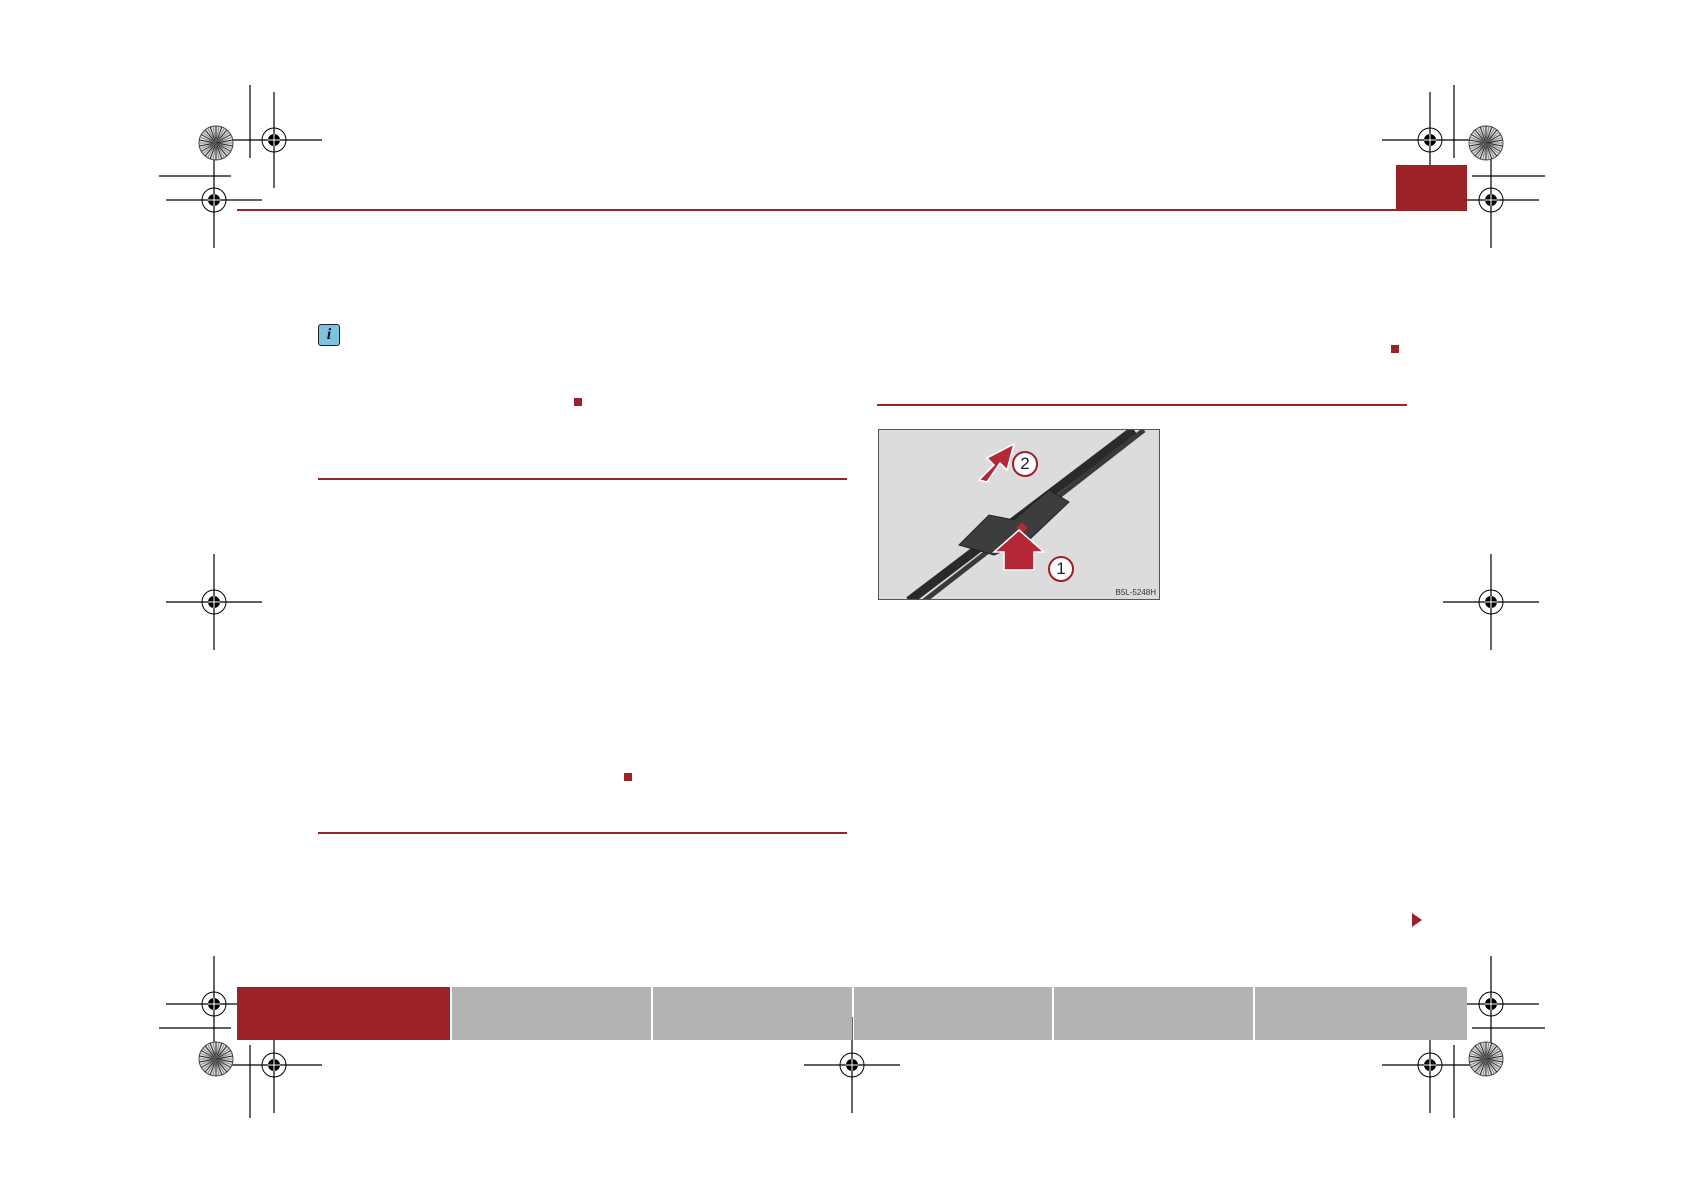 The width and height of the screenshot is (1684, 1190). What do you see at coordinates (329, 335) in the screenshot?
I see `info-icon: i` at bounding box center [329, 335].